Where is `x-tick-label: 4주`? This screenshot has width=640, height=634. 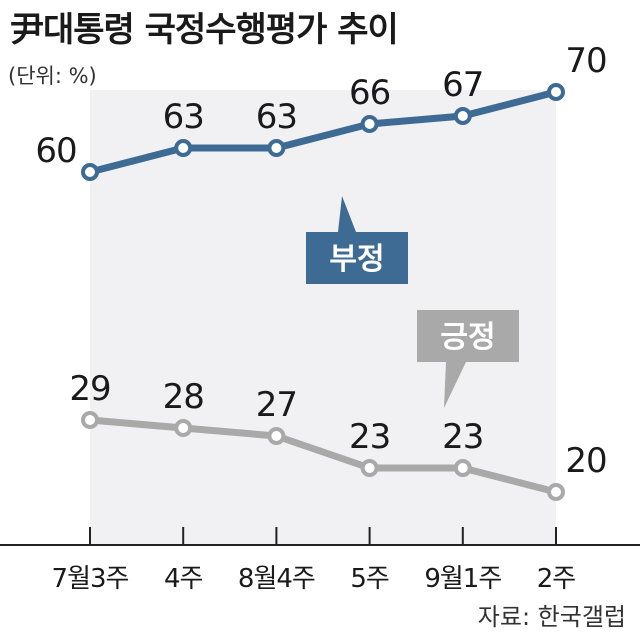 x-tick-label: 4주 is located at coordinates (183, 579).